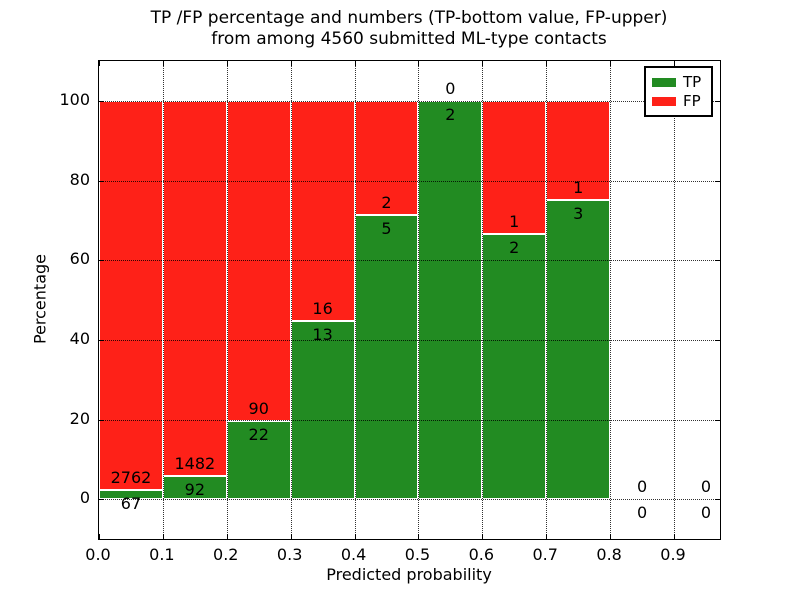 This screenshot has height=600, width=800. What do you see at coordinates (79, 179) in the screenshot?
I see `y-tick-label: 80` at bounding box center [79, 179].